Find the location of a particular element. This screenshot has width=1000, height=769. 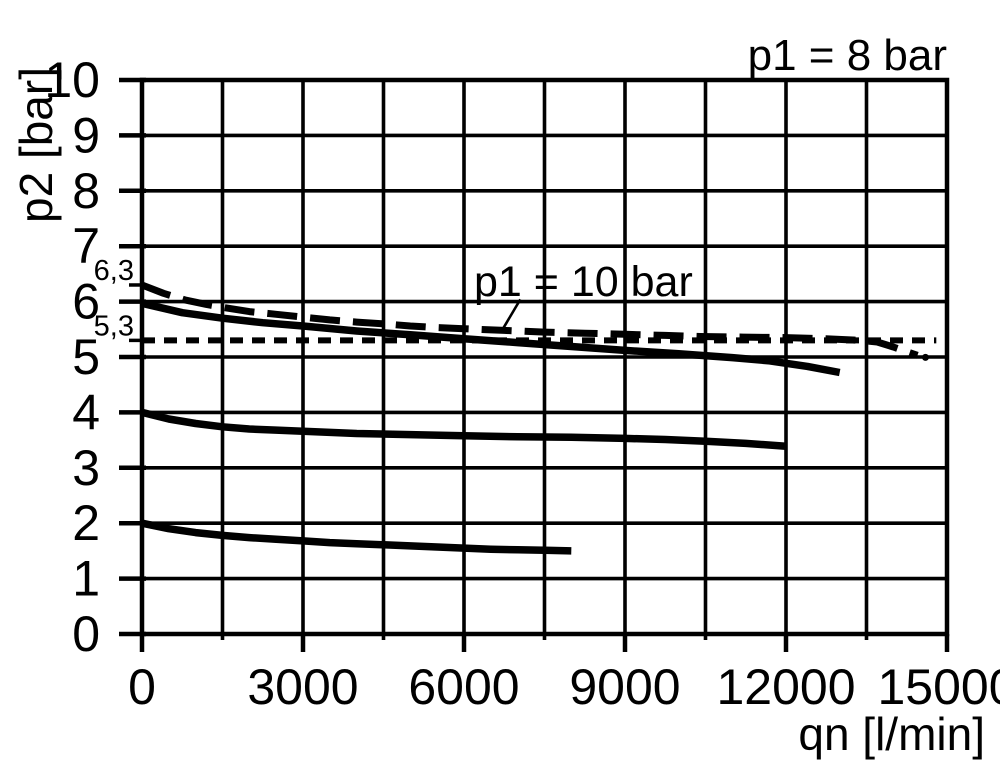

y-tick-label: 9 is located at coordinates (86, 135).